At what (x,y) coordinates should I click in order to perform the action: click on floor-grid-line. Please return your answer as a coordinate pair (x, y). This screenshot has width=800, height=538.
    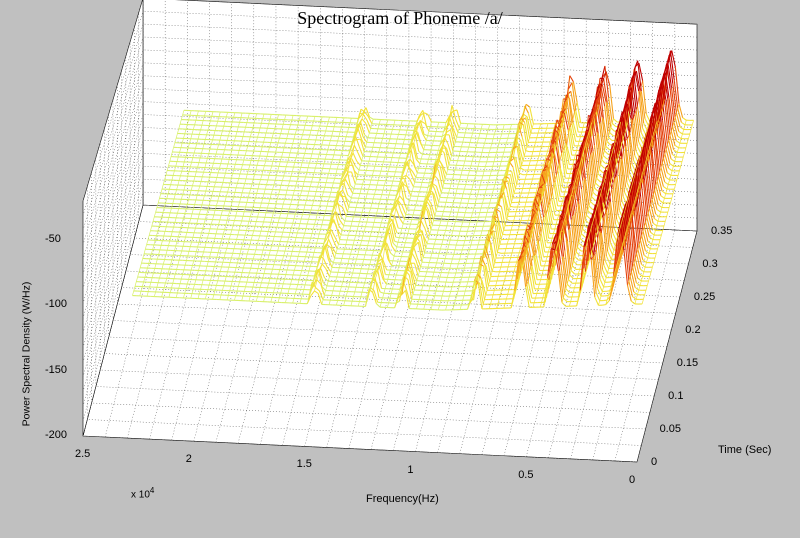
    Looking at the image, I should click on (360, 449).